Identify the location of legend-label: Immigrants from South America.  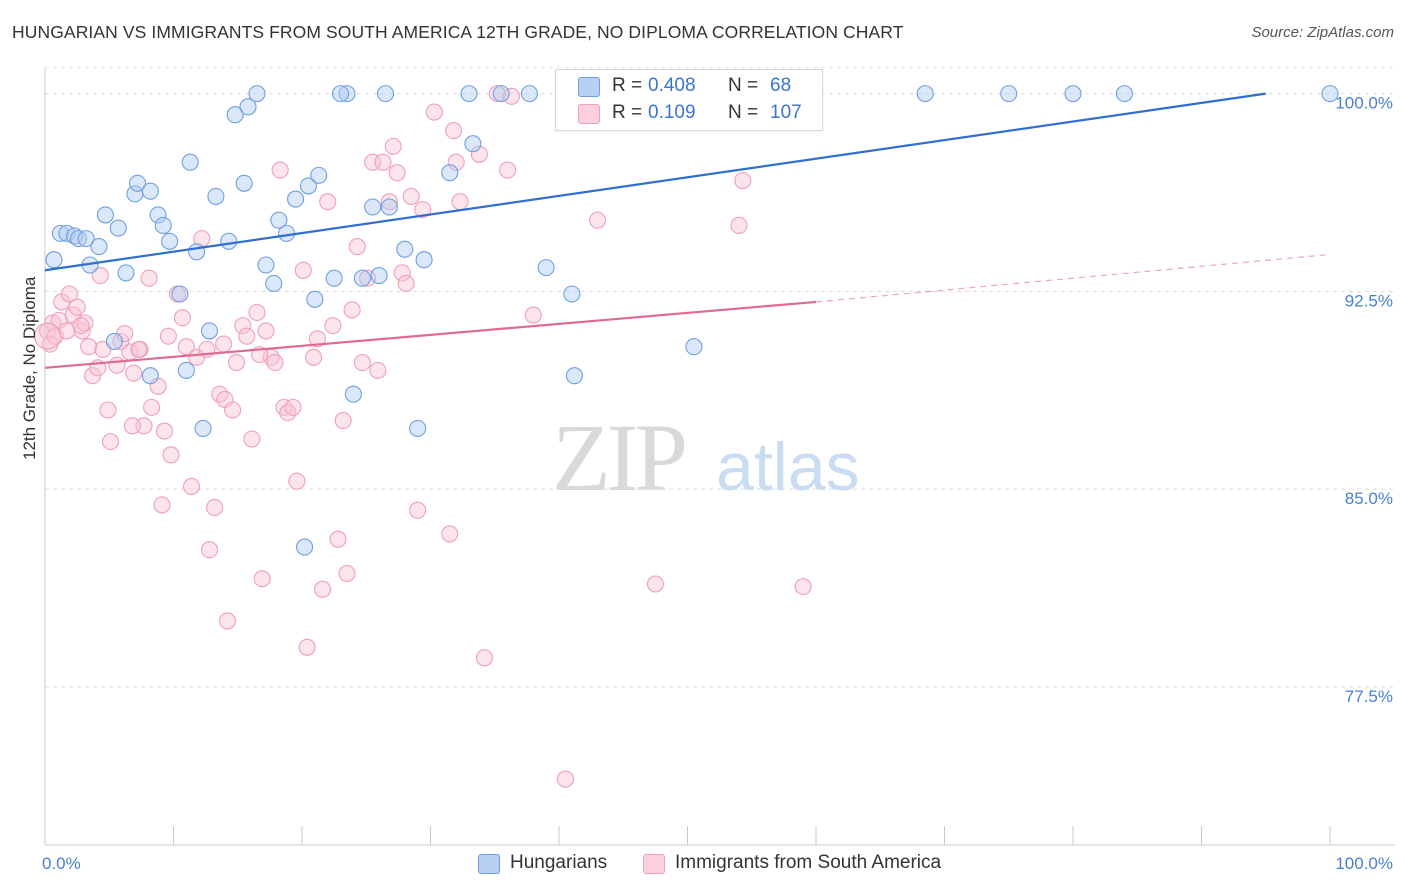
(808, 862).